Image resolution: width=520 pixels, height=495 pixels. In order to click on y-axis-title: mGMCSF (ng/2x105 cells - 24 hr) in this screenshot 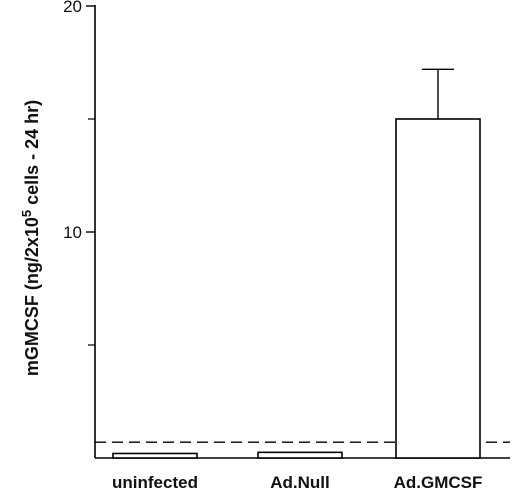, I will do `click(30, 238)`.